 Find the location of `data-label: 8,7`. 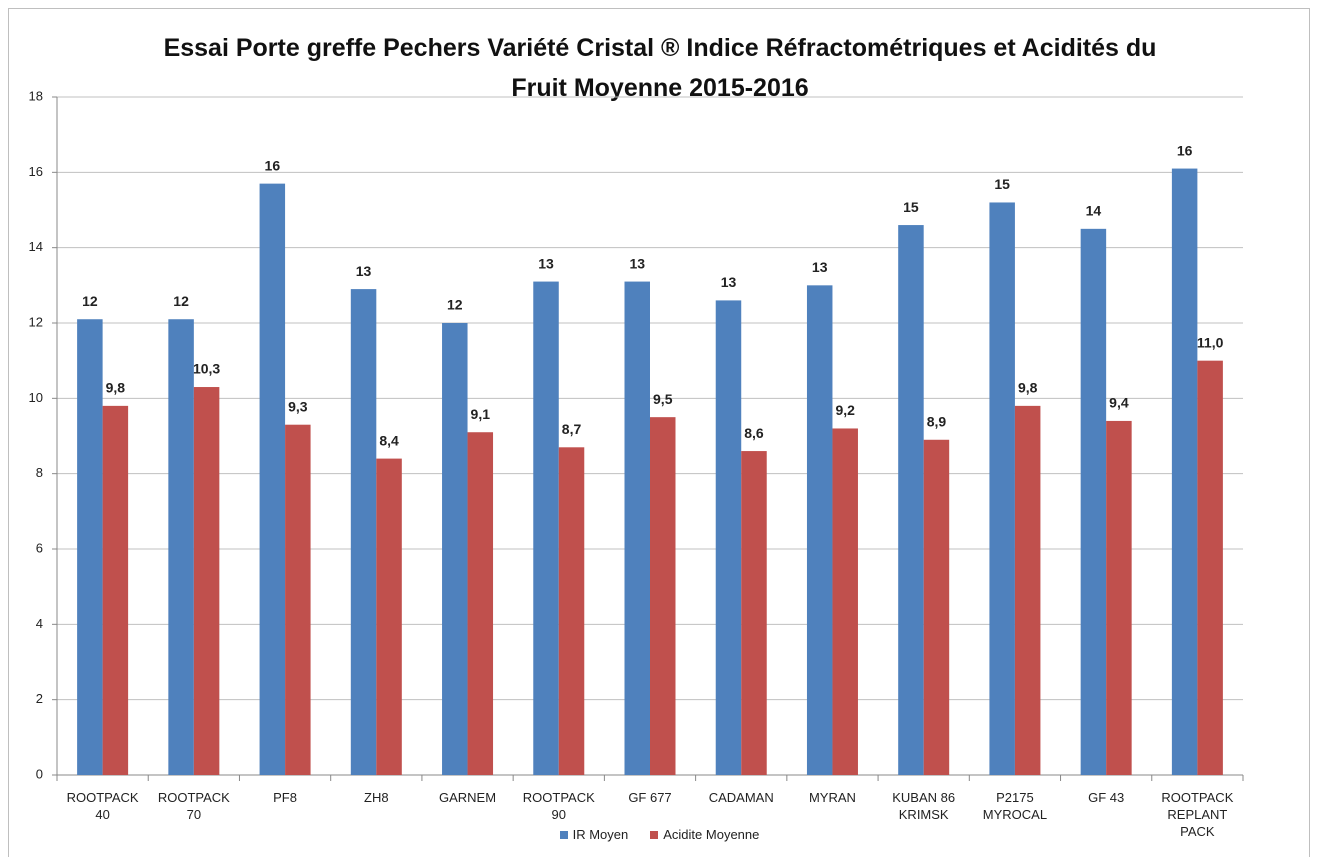

data-label: 8,7 is located at coordinates (572, 429).